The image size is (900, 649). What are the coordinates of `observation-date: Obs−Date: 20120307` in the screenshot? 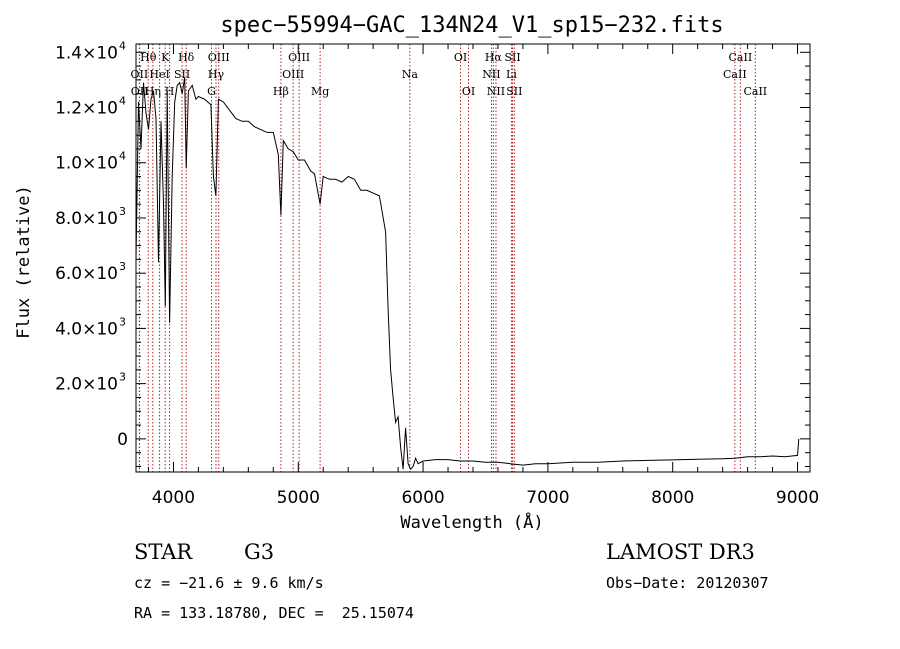 It's located at (687, 583).